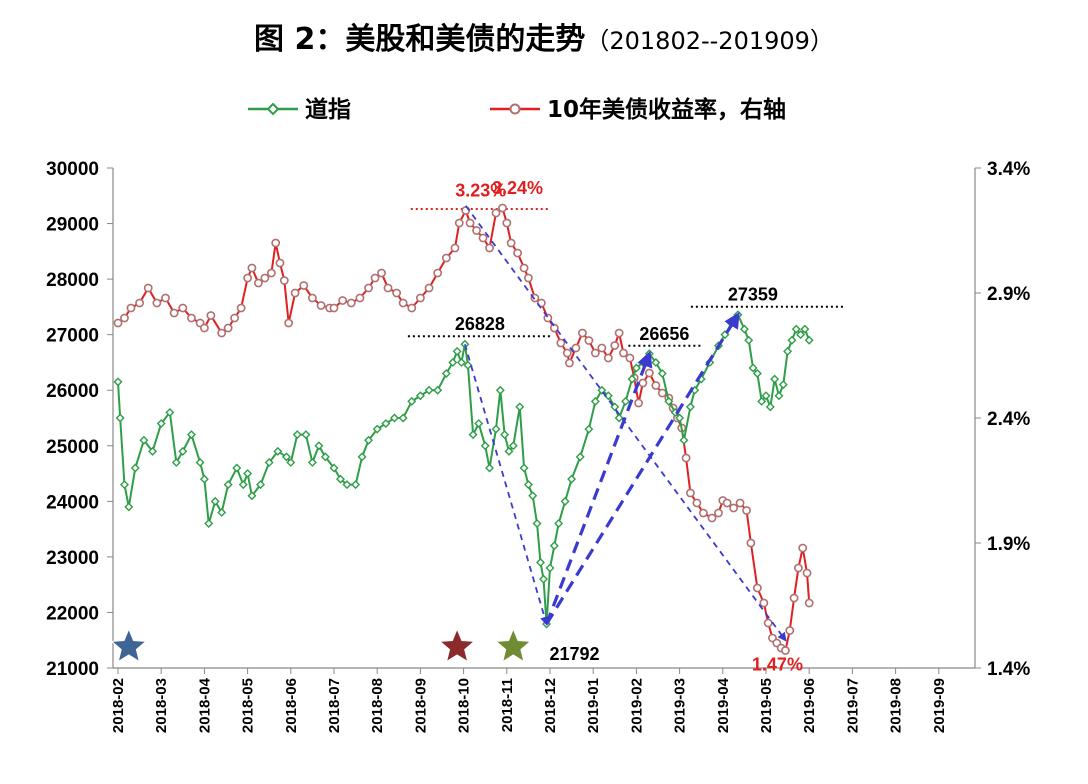 This screenshot has height=784, width=1088. Describe the element at coordinates (464, 705) in the screenshot. I see `x-tick-label: 2018-10` at that location.